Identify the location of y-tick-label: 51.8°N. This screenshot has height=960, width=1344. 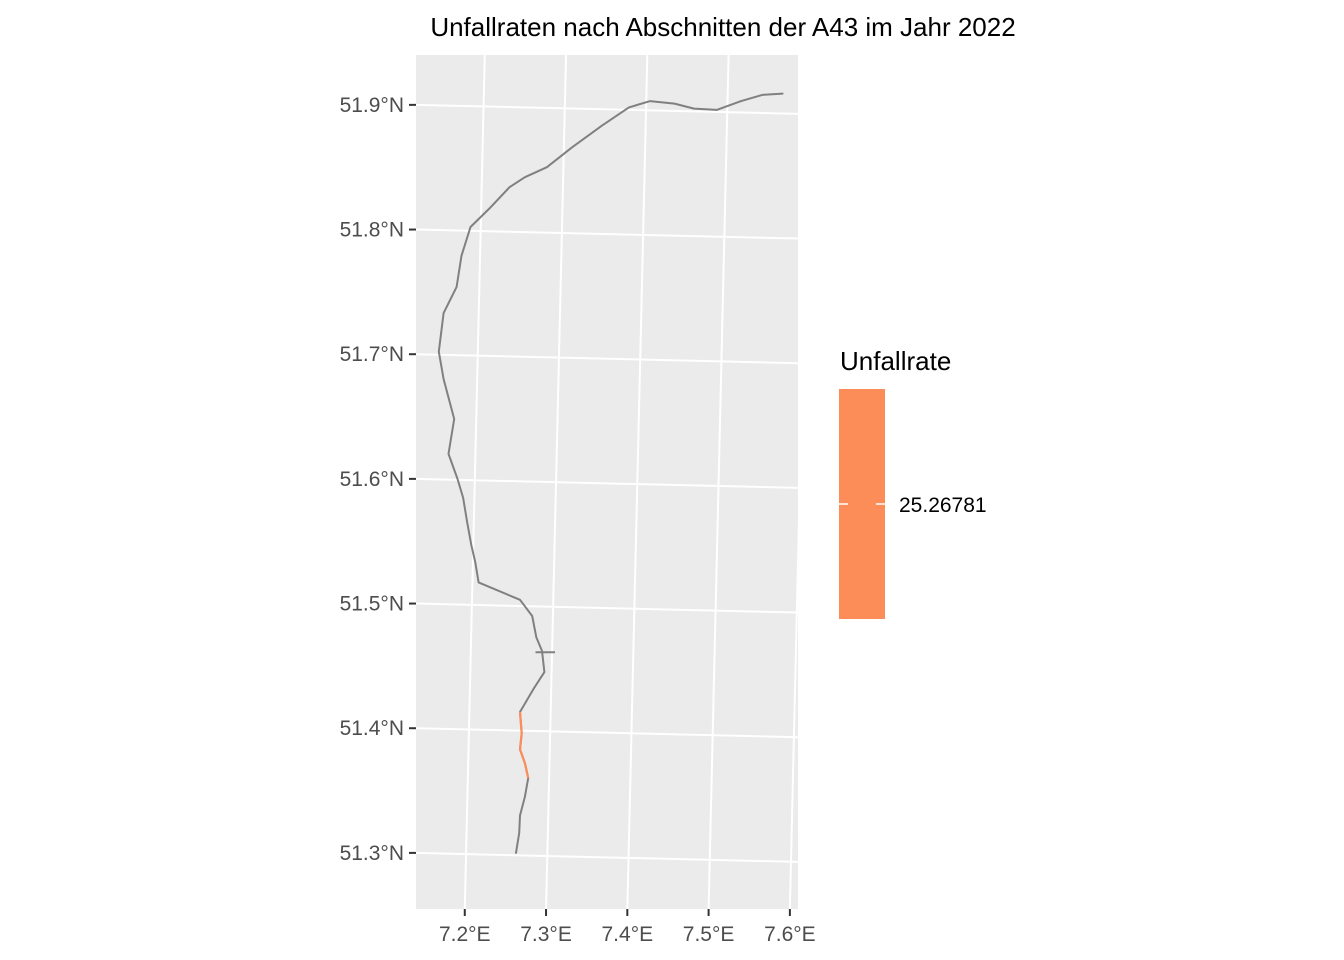
(372, 230).